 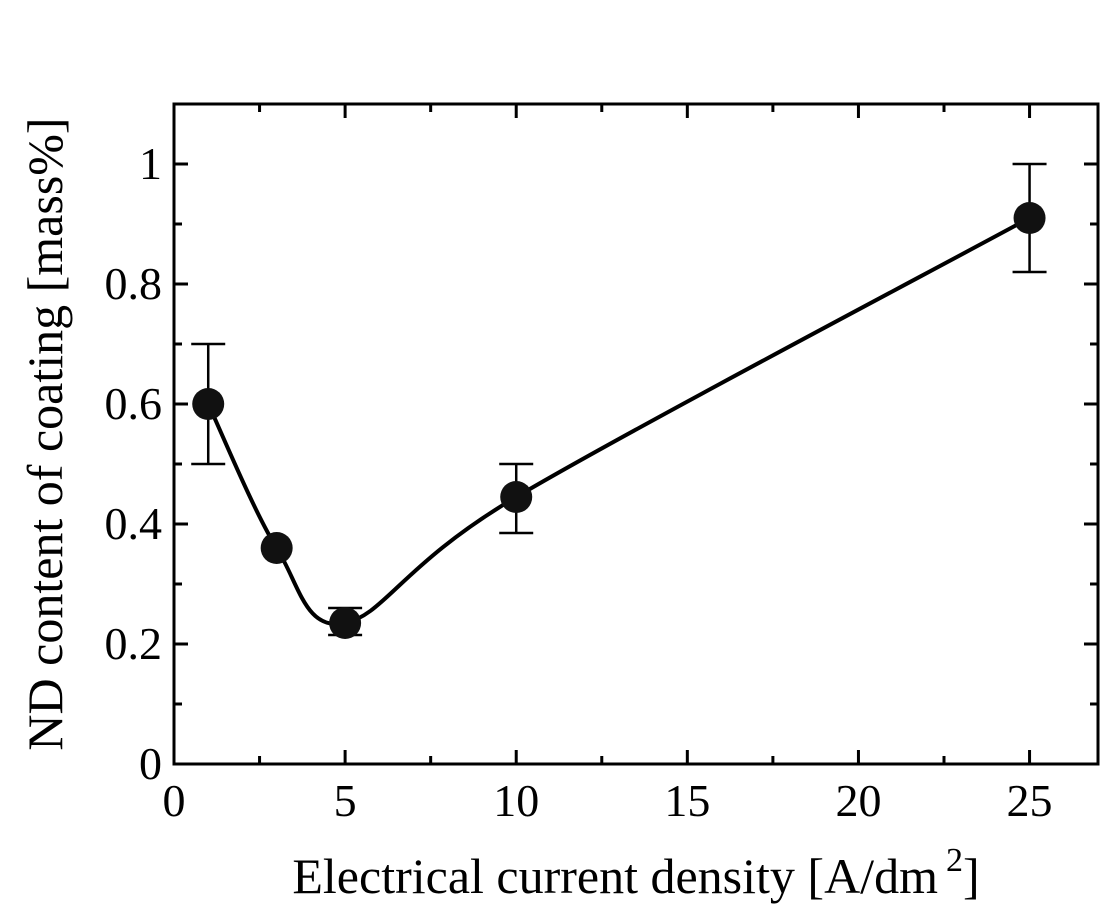 What do you see at coordinates (134, 403) in the screenshot?
I see `y-tick-label: 0.6` at bounding box center [134, 403].